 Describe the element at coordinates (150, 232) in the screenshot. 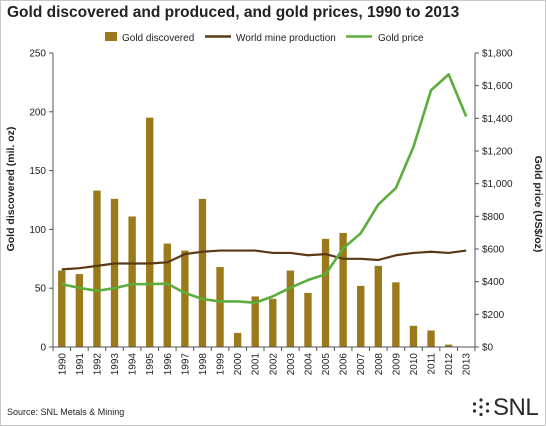

I see `bar-1995` at that location.